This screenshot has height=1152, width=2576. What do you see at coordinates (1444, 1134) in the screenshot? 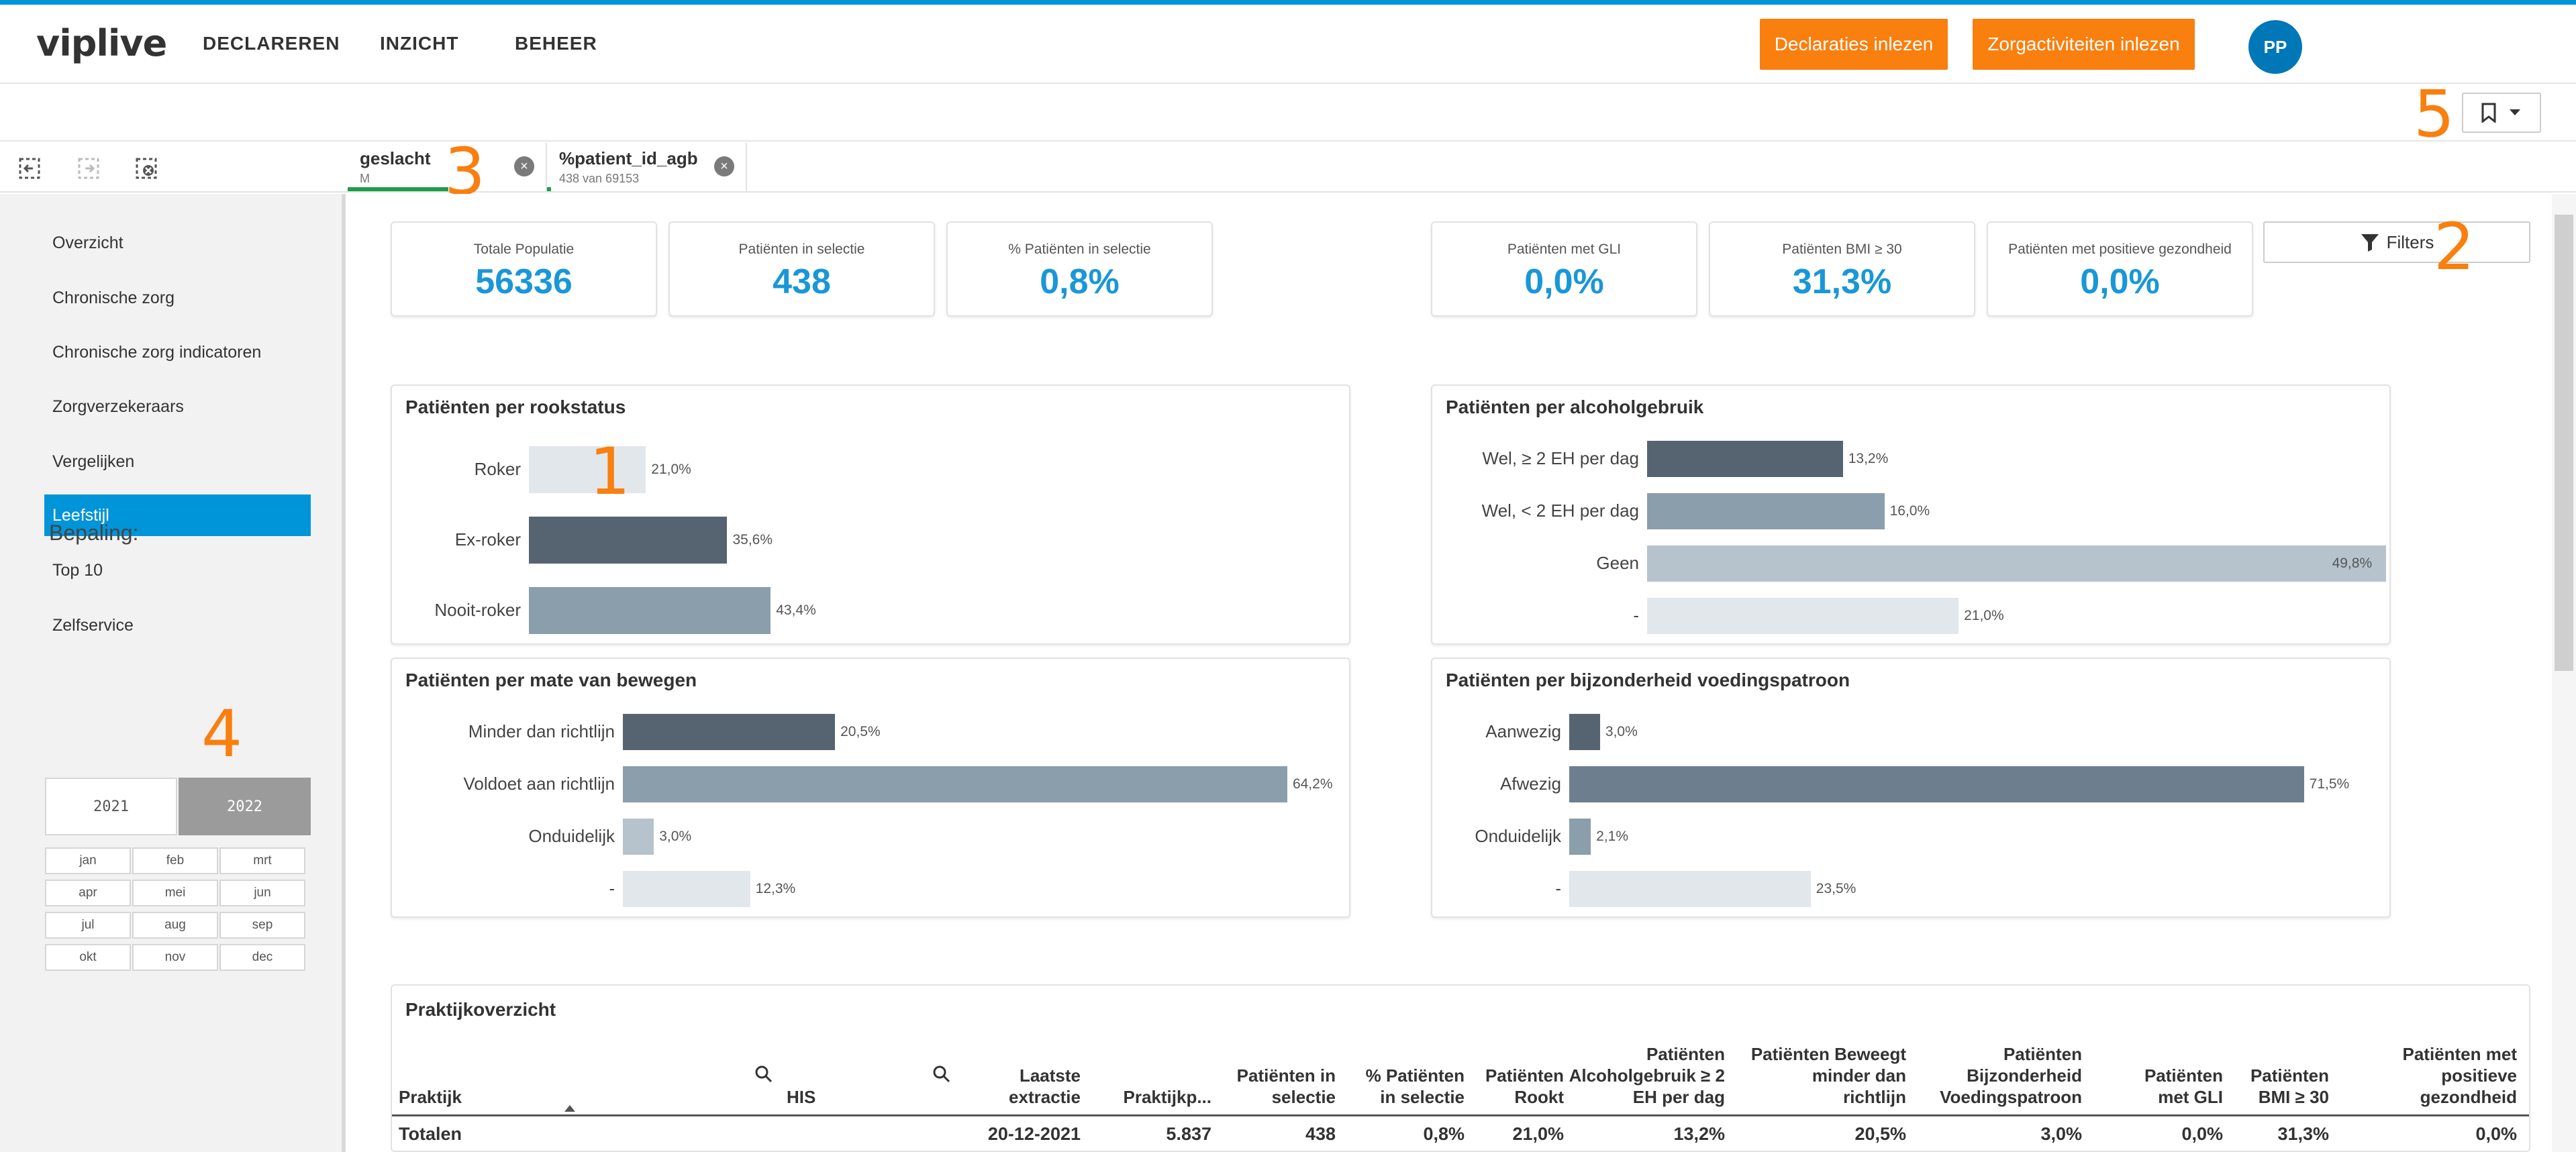
I see `table-cell: 0,8%` at bounding box center [1444, 1134].